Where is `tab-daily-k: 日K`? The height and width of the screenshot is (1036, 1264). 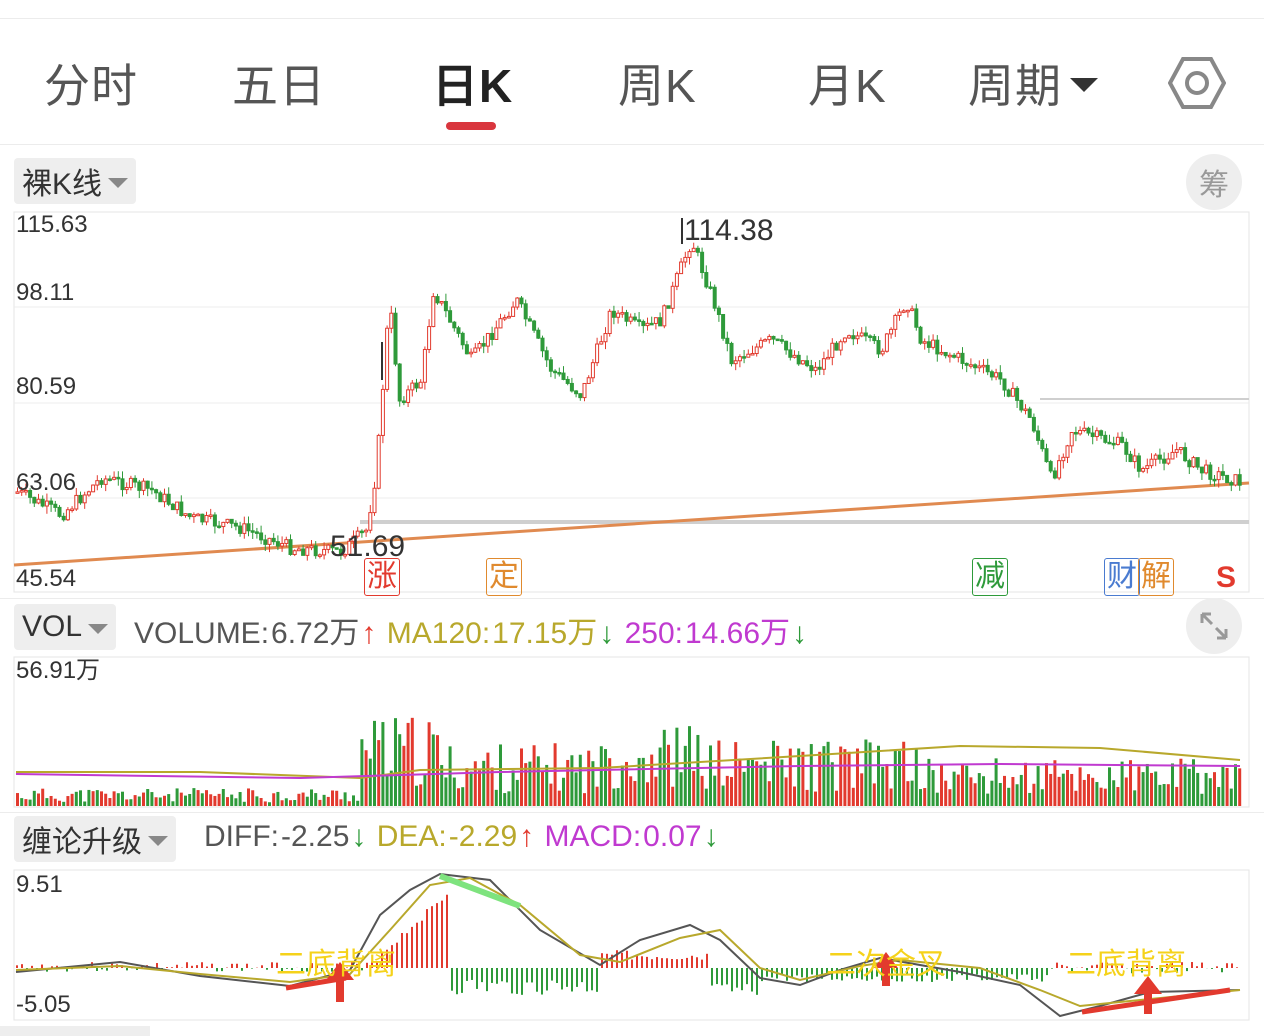
tab-daily-k: 日K is located at coordinates (473, 86).